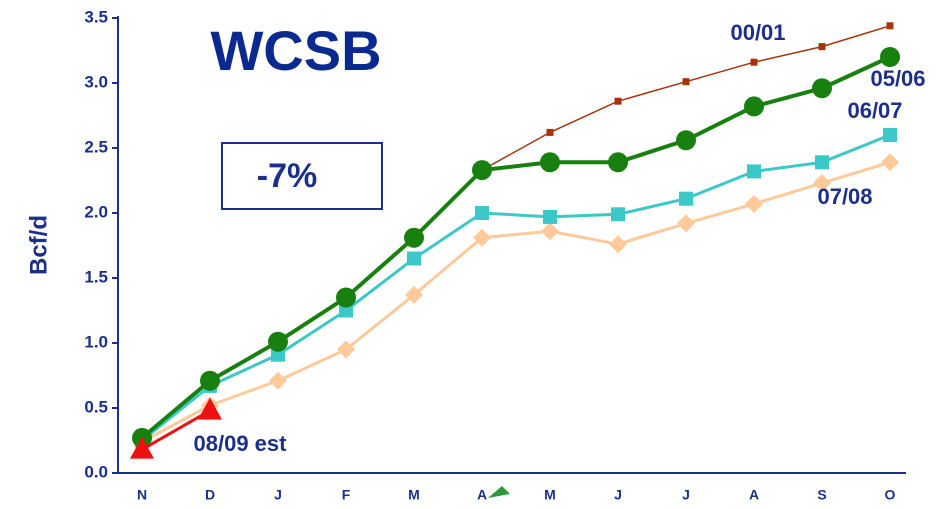 The width and height of the screenshot is (943, 509). I want to click on x-tick-label: S, so click(821, 495).